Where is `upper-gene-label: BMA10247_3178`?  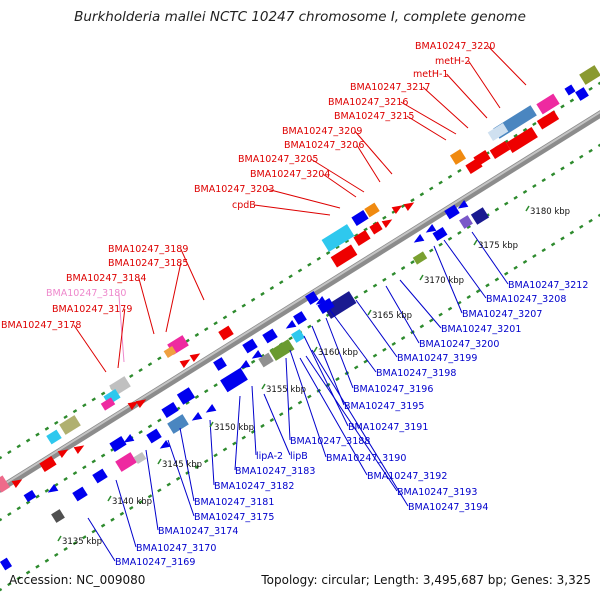 upper-gene-label: BMA10247_3178 is located at coordinates (41, 325).